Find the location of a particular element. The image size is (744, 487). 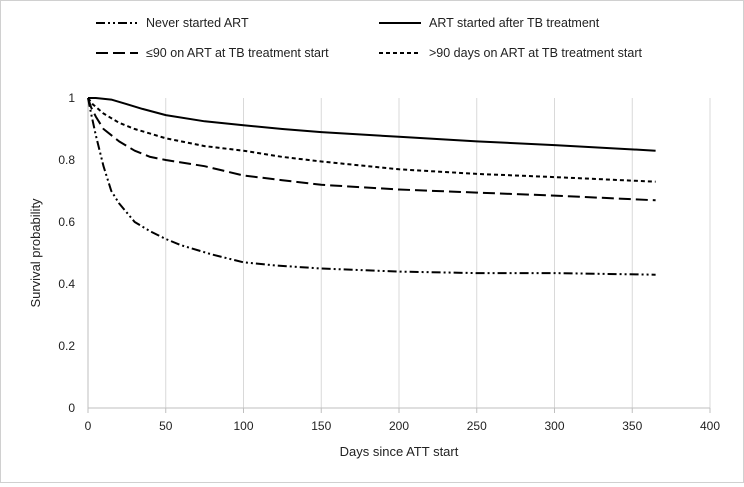

legend-label-3: ≤90 on ART at TB treatment start is located at coordinates (237, 53).